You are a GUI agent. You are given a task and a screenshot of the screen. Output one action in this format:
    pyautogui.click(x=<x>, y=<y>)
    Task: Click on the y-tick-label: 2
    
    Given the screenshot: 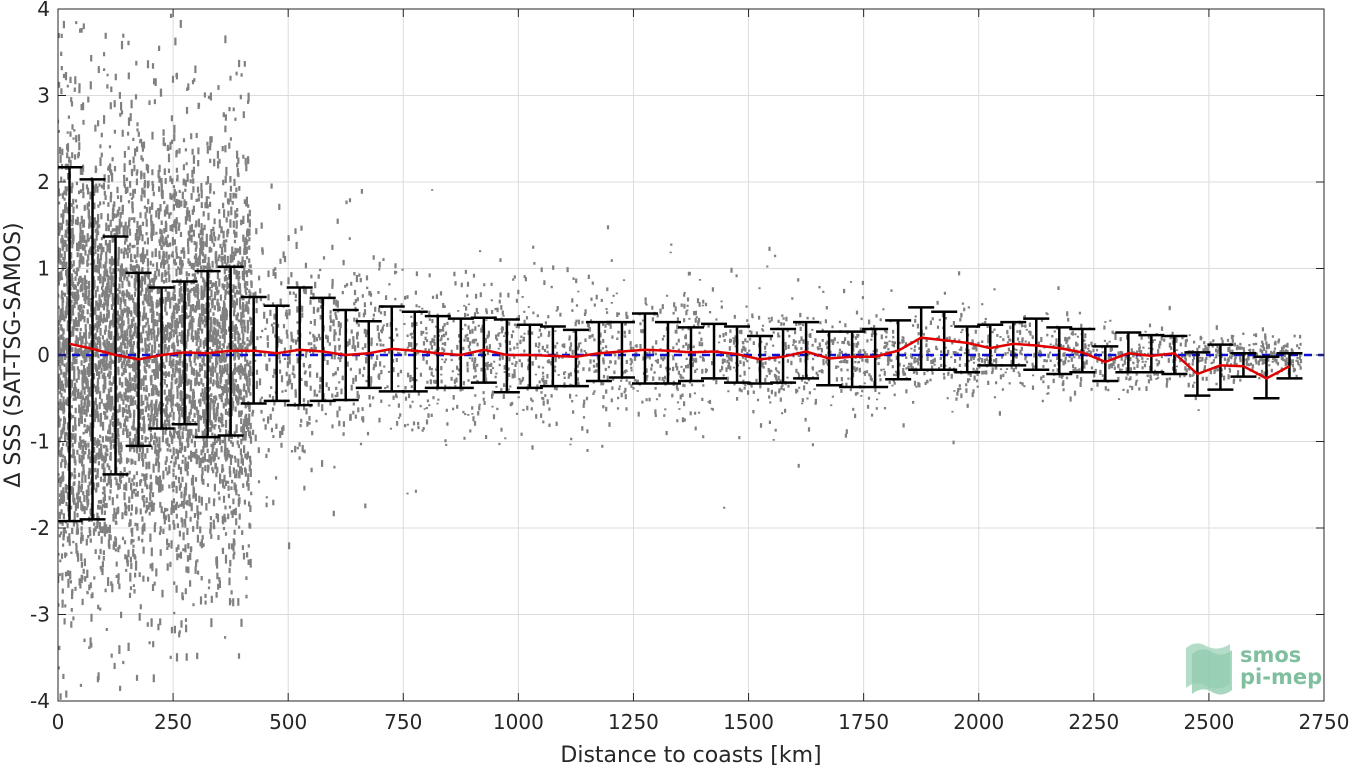 What is the action you would take?
    pyautogui.click(x=43, y=182)
    